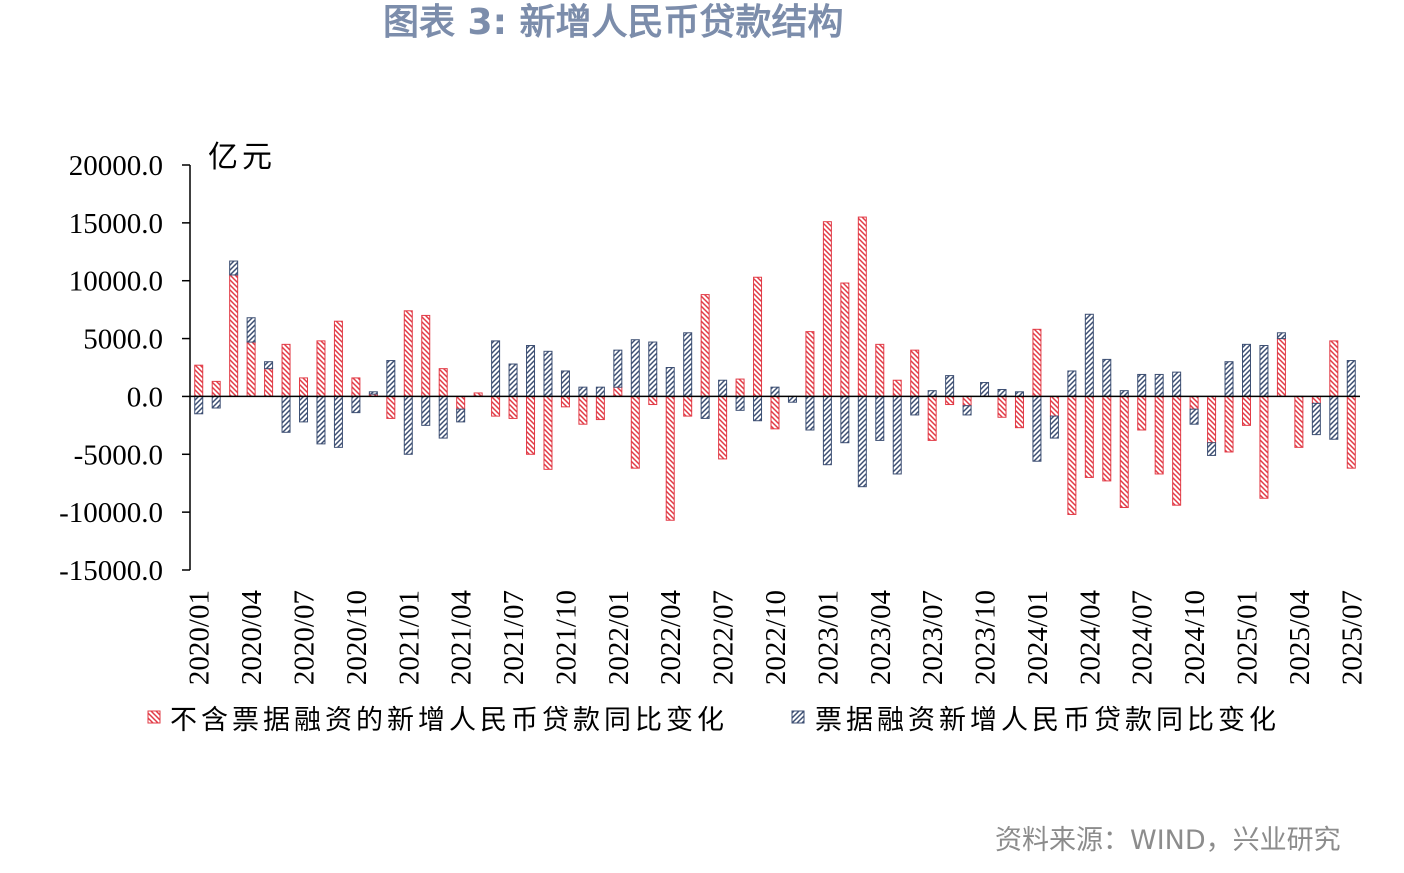 The height and width of the screenshot is (873, 1404). Describe the element at coordinates (111, 571) in the screenshot. I see `y-tick-label: -15000.0` at that location.